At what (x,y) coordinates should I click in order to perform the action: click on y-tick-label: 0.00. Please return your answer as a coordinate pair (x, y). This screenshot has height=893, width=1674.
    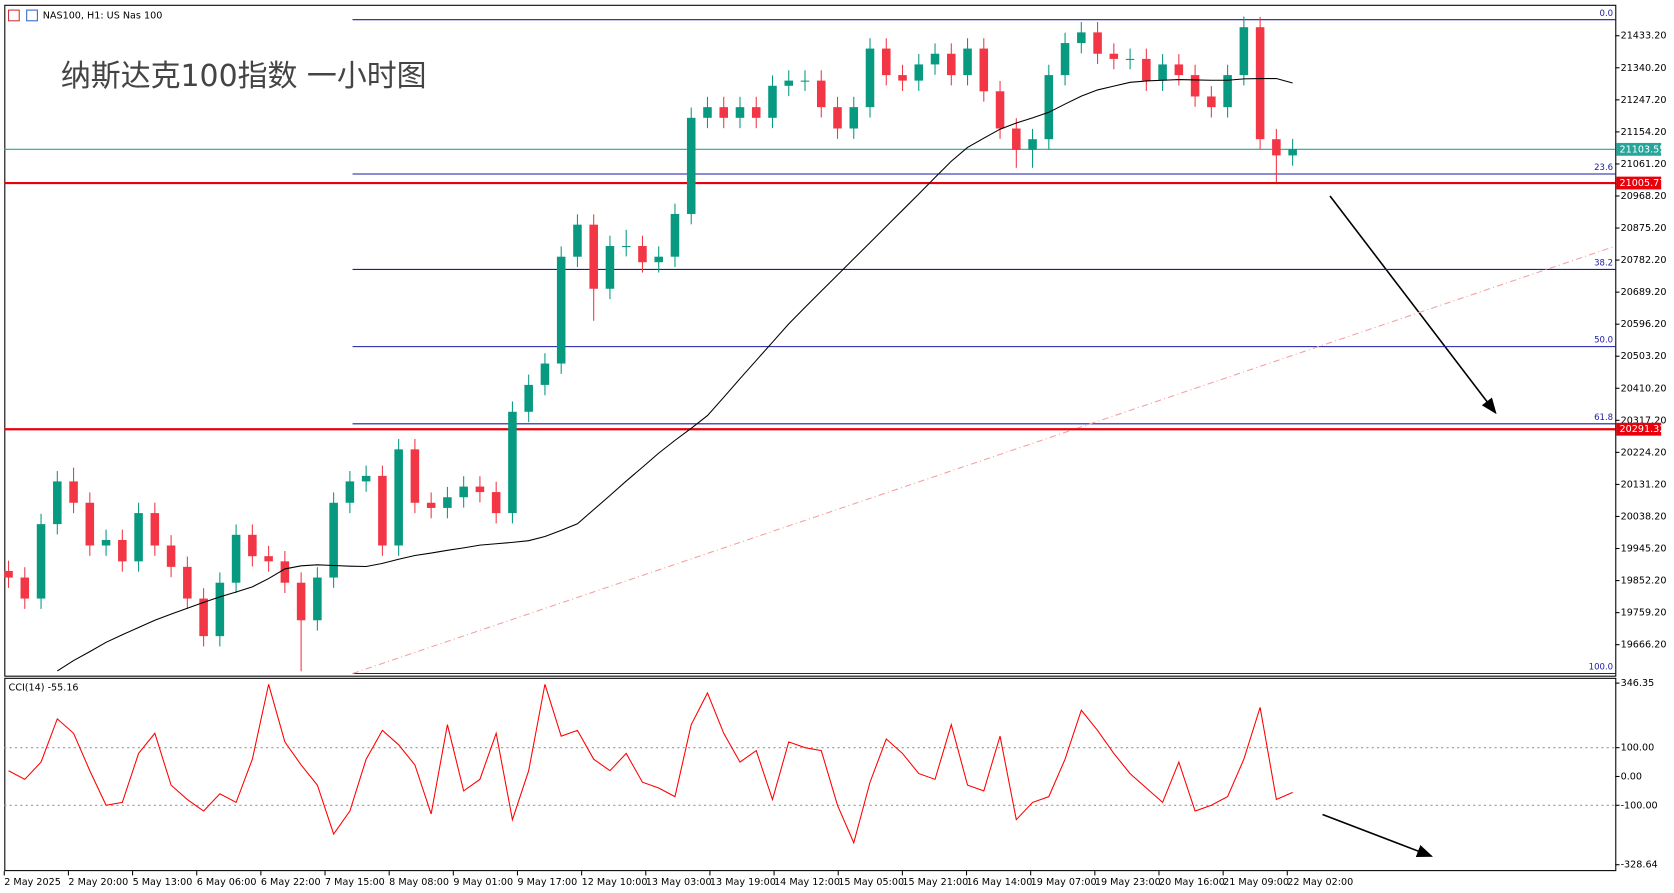
    Looking at the image, I should click on (1631, 776).